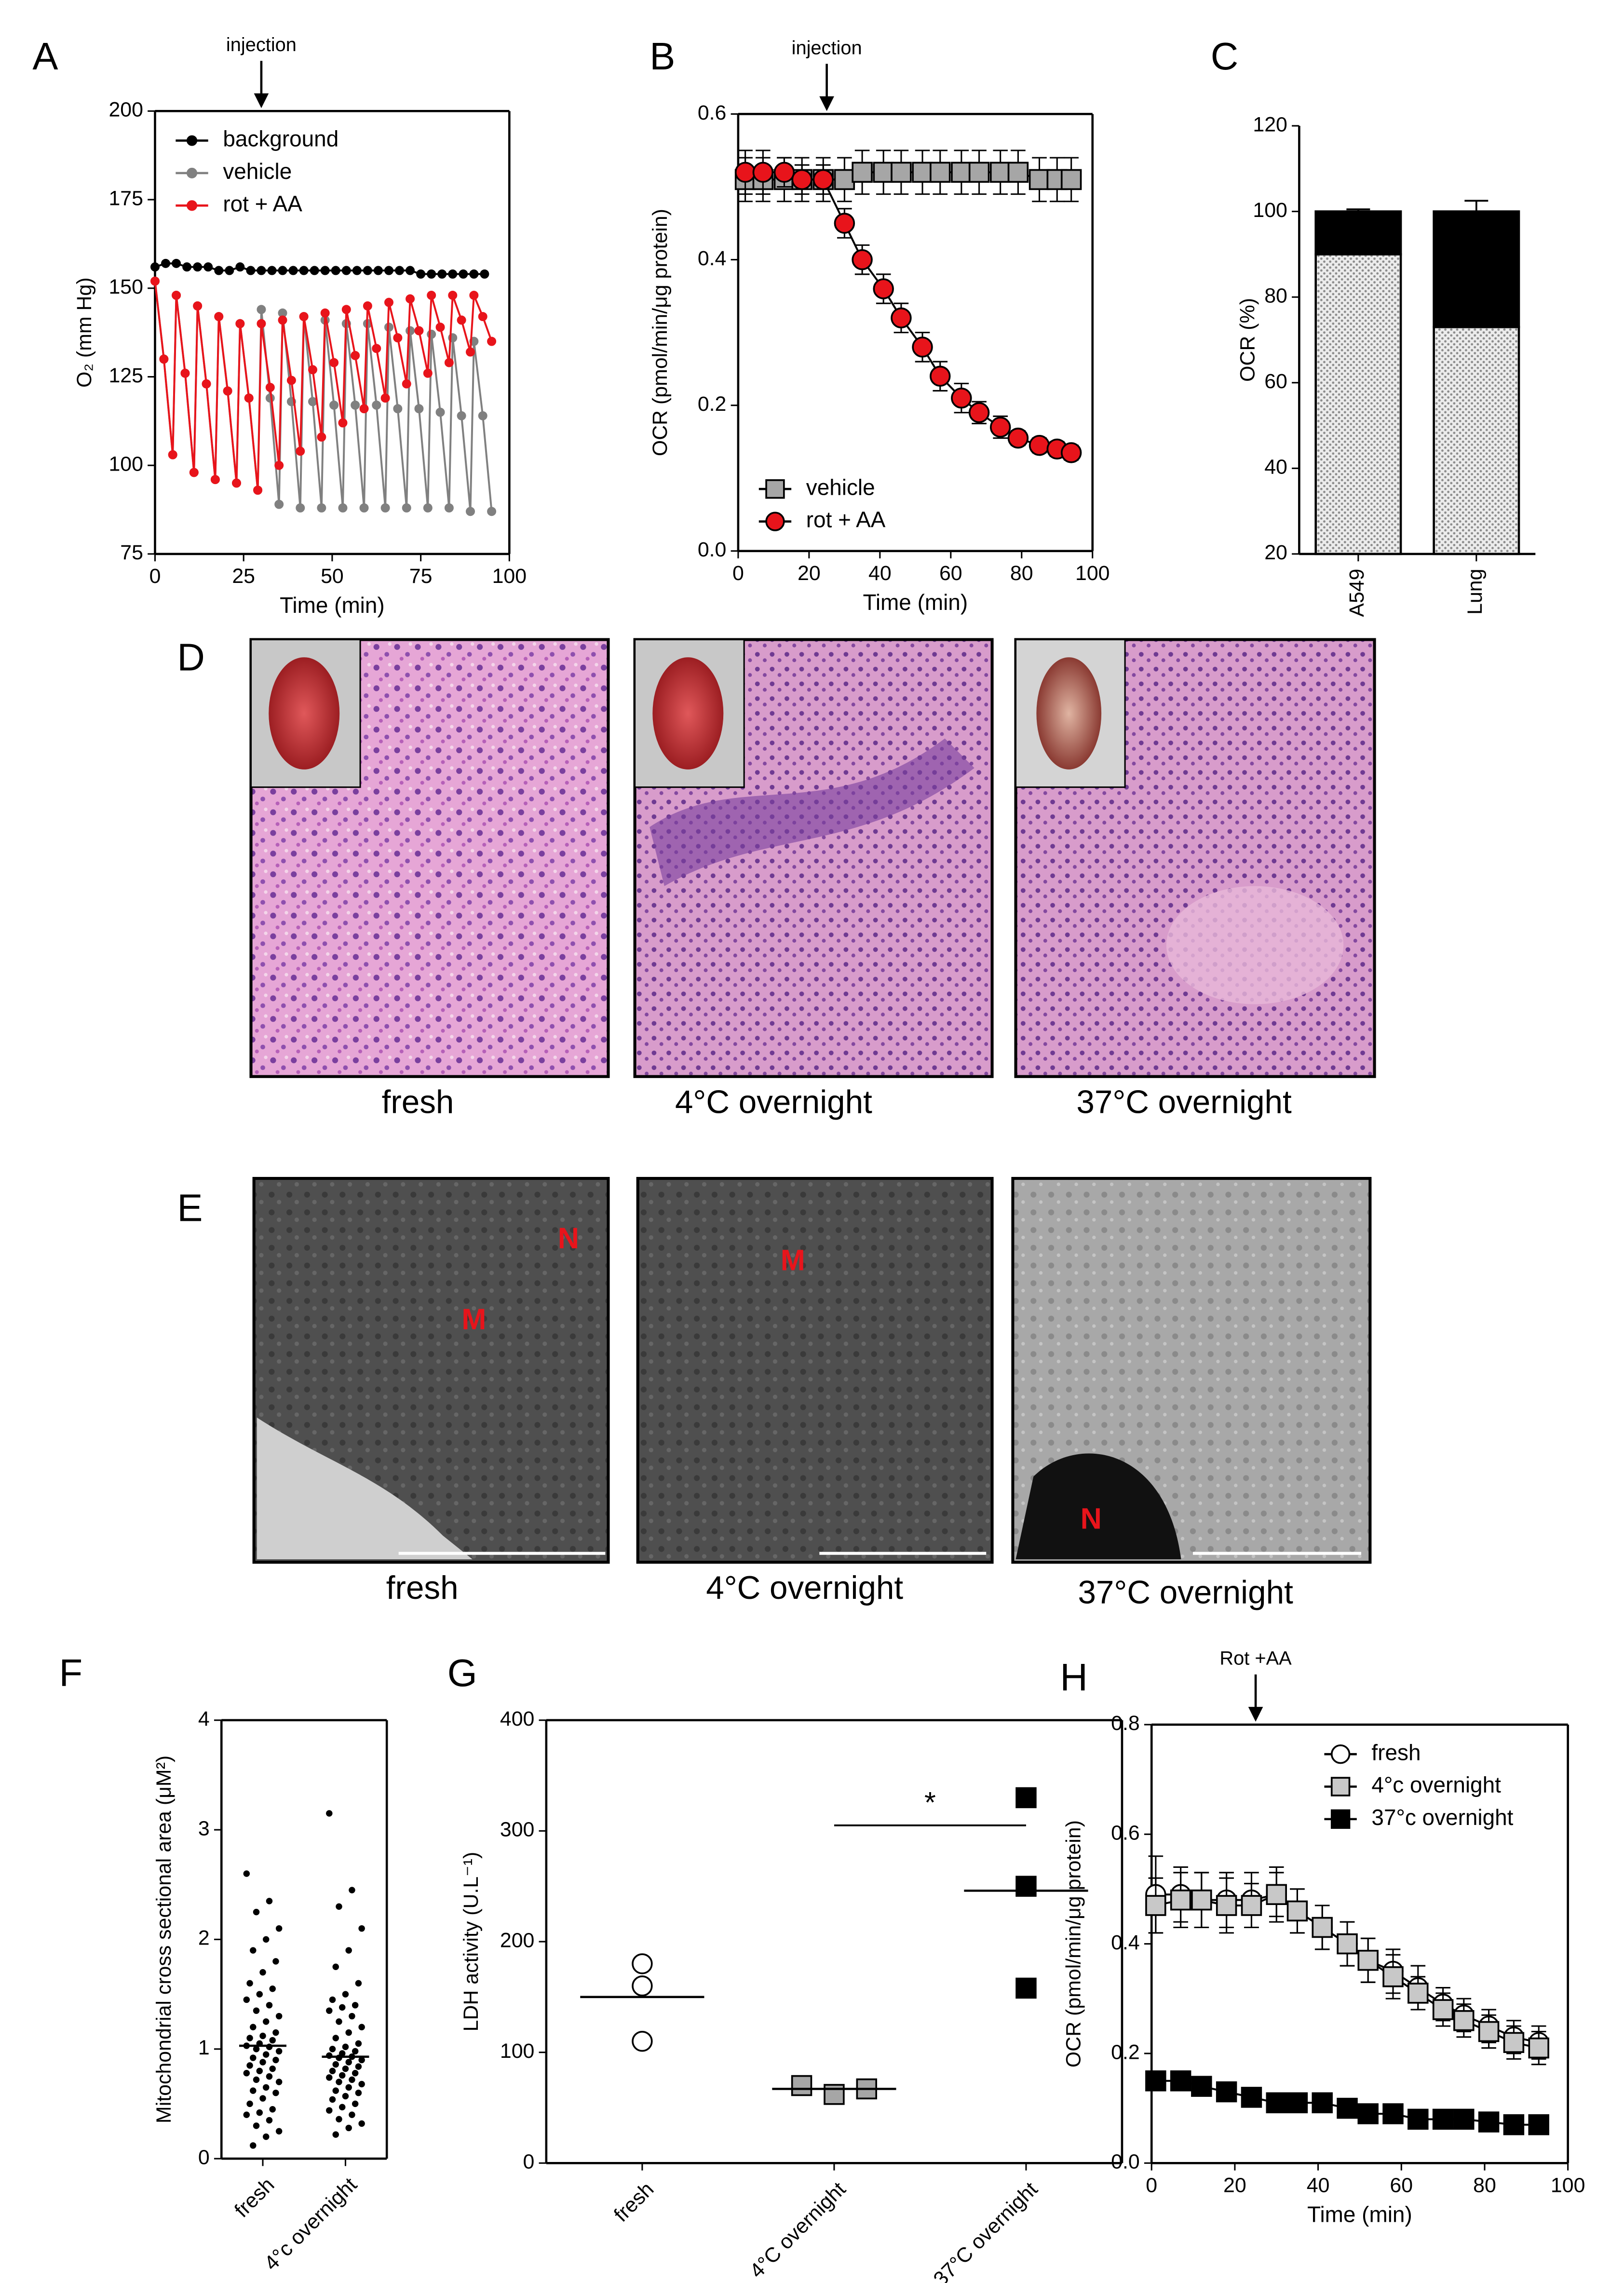 This screenshot has width=1624, height=2283. Describe the element at coordinates (1484, 2185) in the screenshot. I see `x-tick-label: 80` at that location.